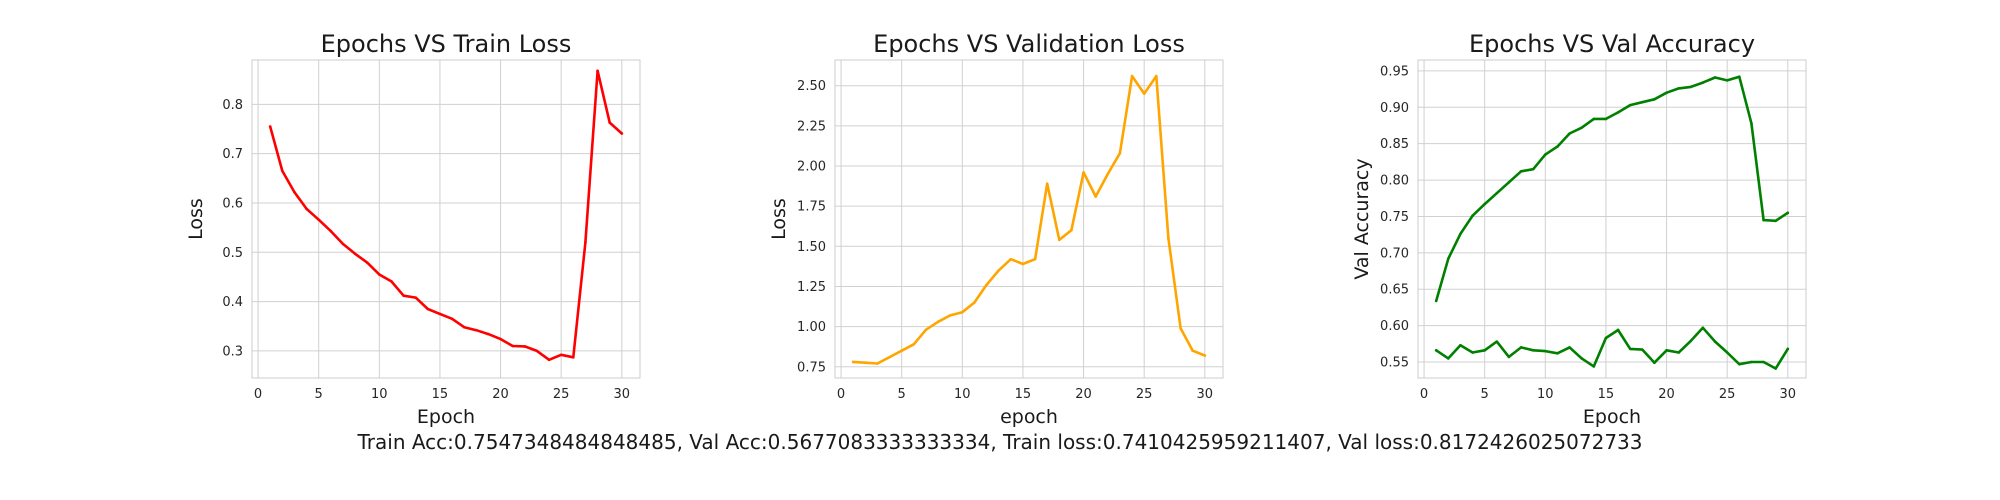 Image resolution: width=2000 pixels, height=500 pixels. Describe the element at coordinates (1144, 394) in the screenshot. I see `x-tick-label: 25` at that location.